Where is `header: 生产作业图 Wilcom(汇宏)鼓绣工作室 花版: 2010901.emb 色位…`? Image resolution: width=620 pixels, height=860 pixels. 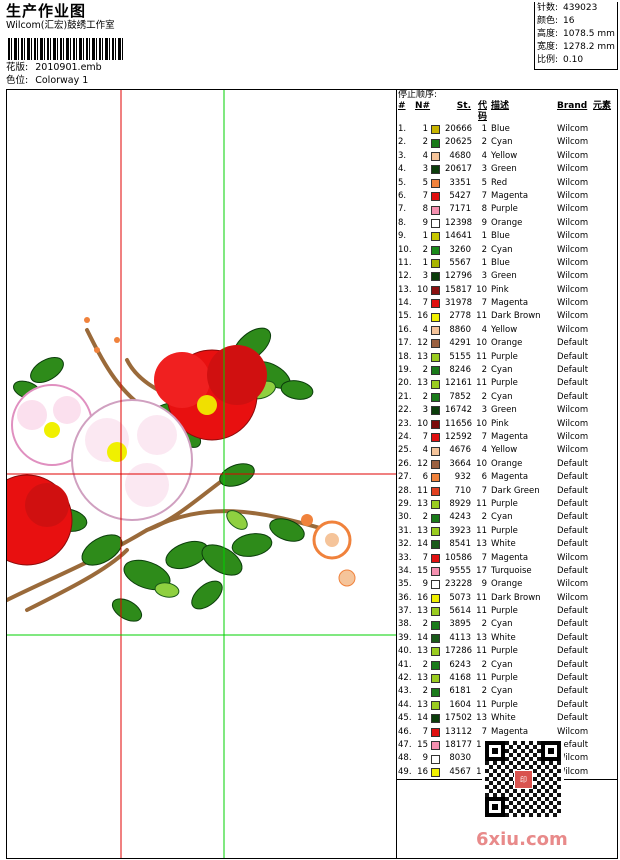 header: 生产作业图 Wilcom(汇宏)鼓绣工作室 花版: 2010901.emb 色位… is located at coordinates (270, 45).